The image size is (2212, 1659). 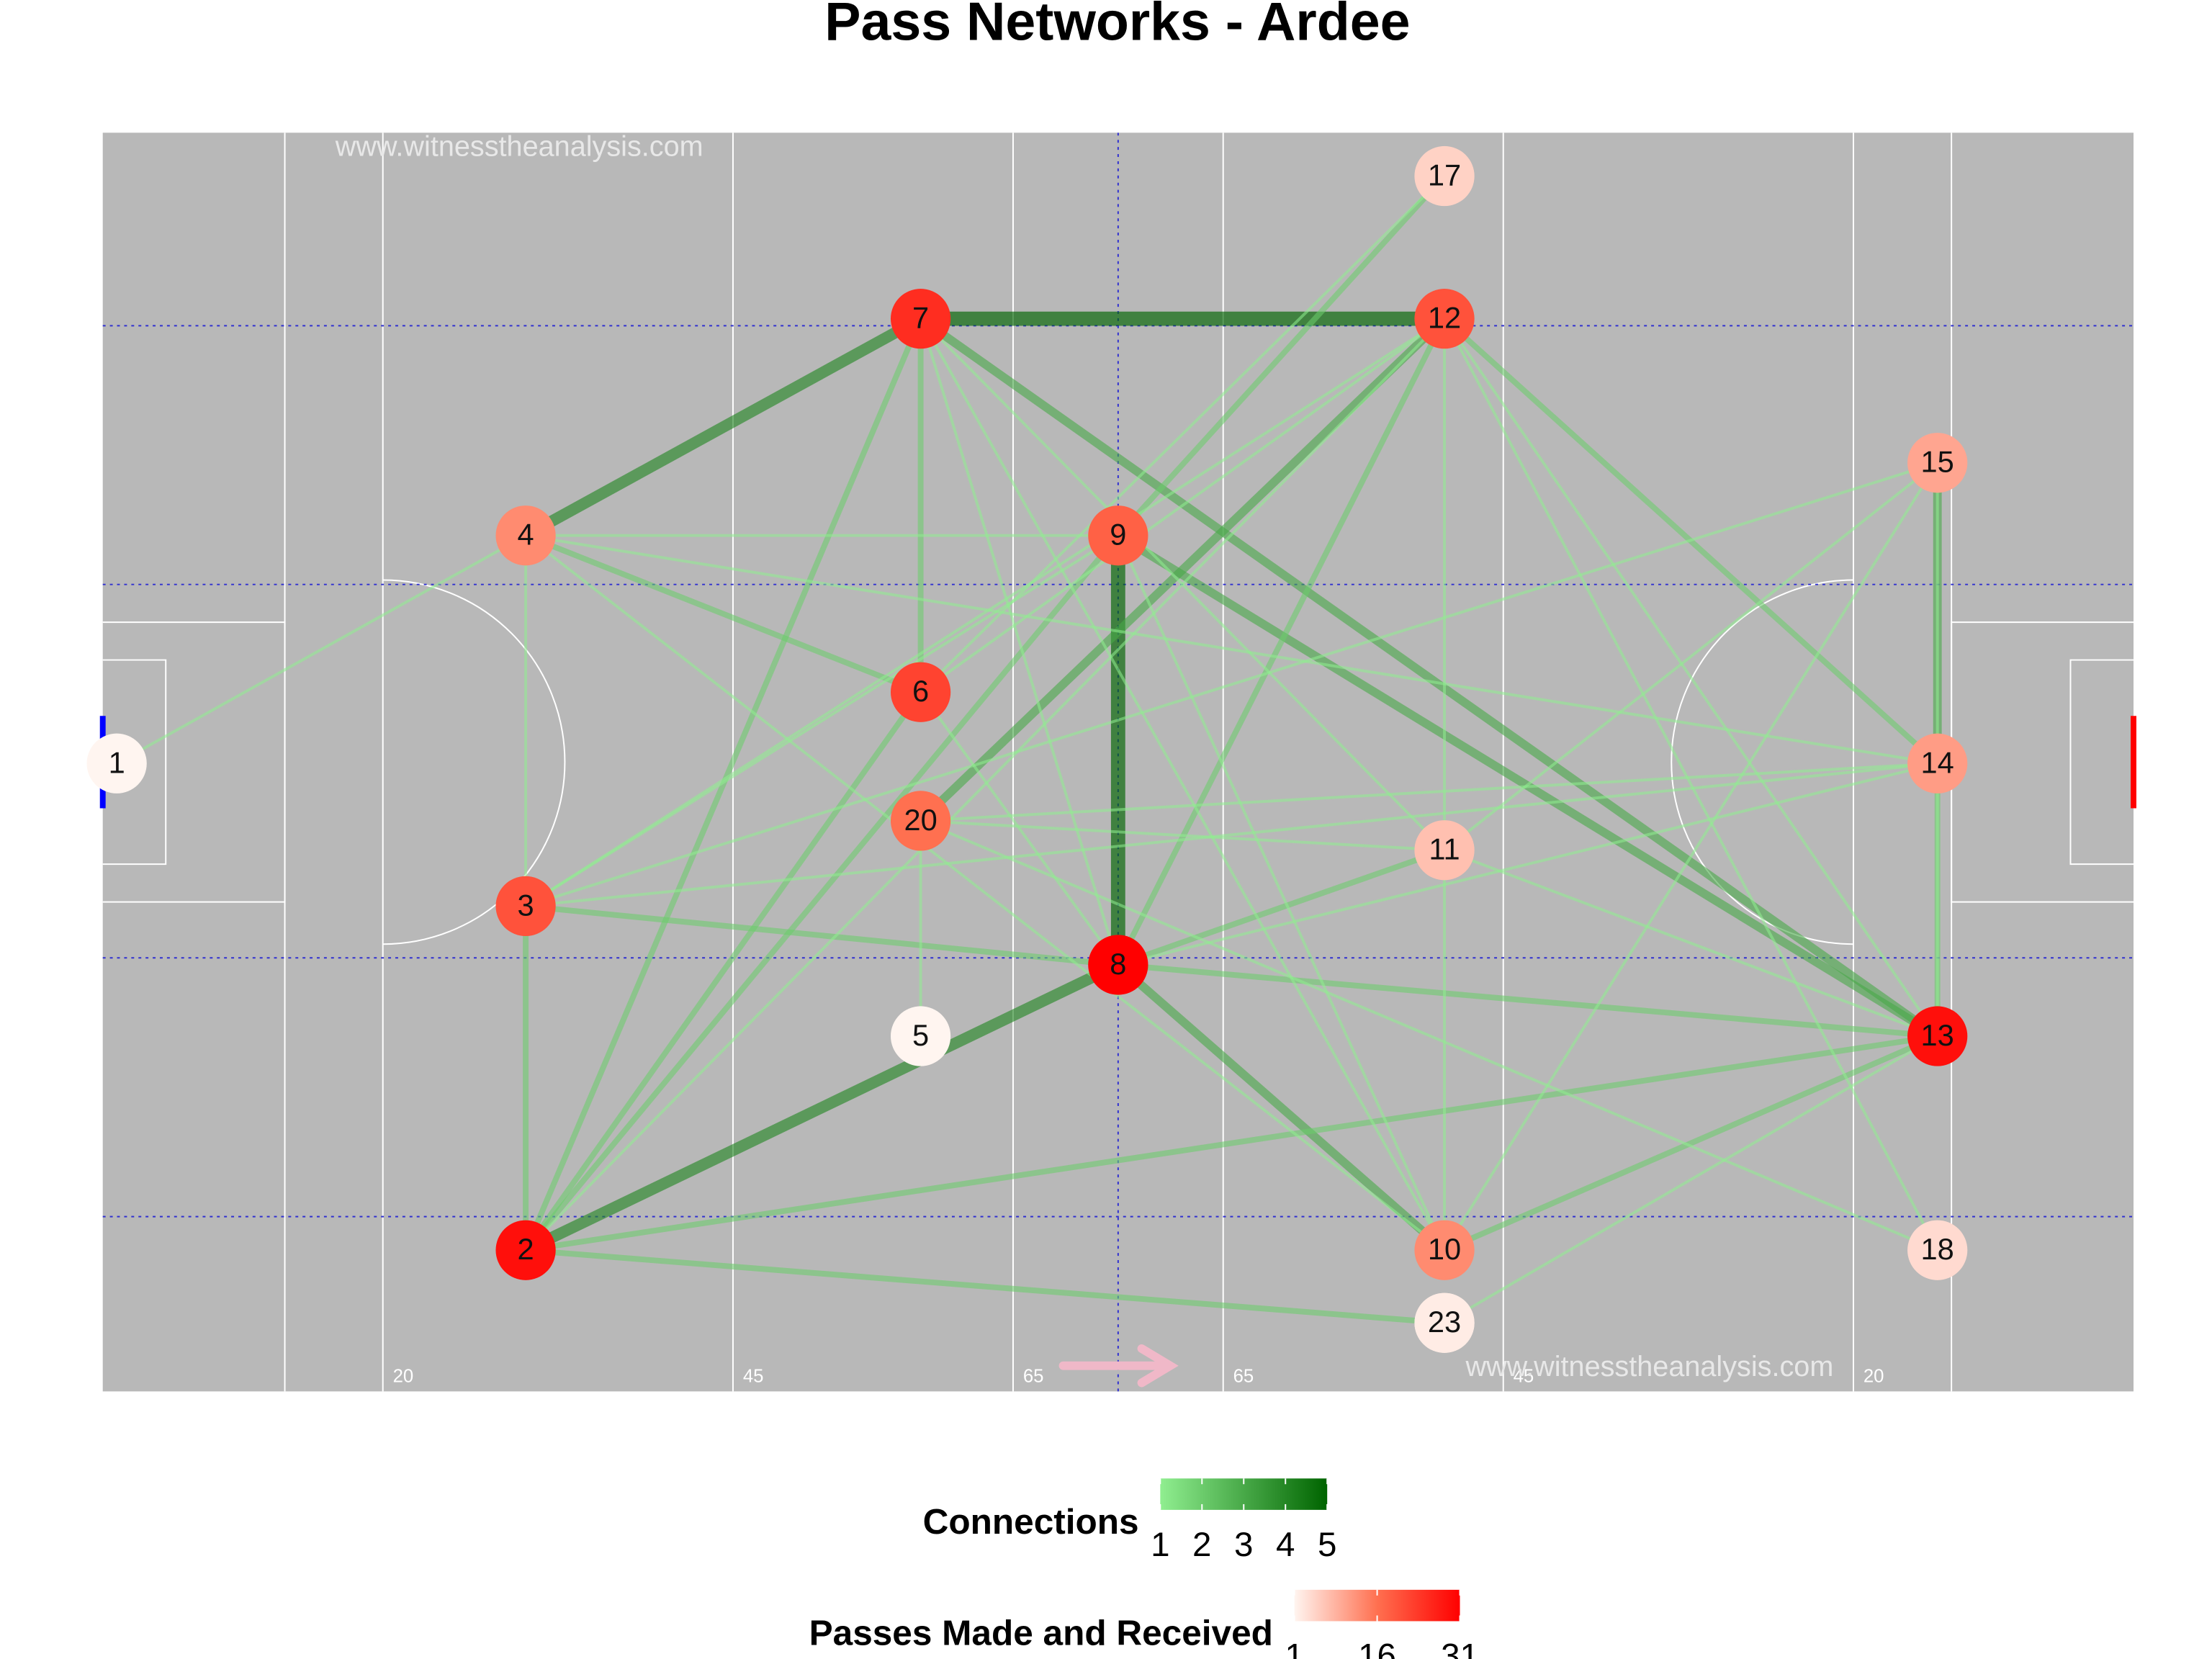 I want to click on player-label: 20, so click(x=920, y=820).